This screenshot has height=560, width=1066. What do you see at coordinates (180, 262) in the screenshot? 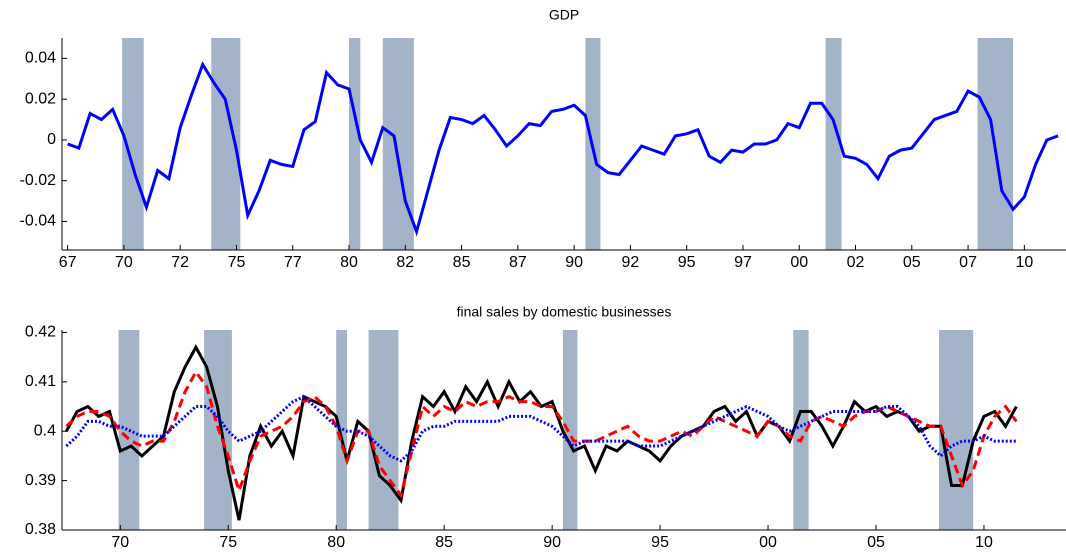
I see `x-tick-label: 72` at bounding box center [180, 262].